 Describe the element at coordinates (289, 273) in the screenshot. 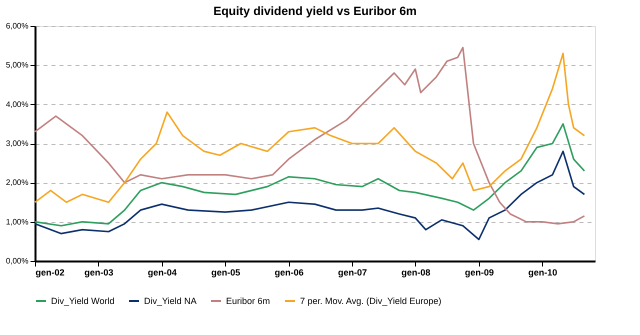

I see `x-tick-label: gen-06` at that location.